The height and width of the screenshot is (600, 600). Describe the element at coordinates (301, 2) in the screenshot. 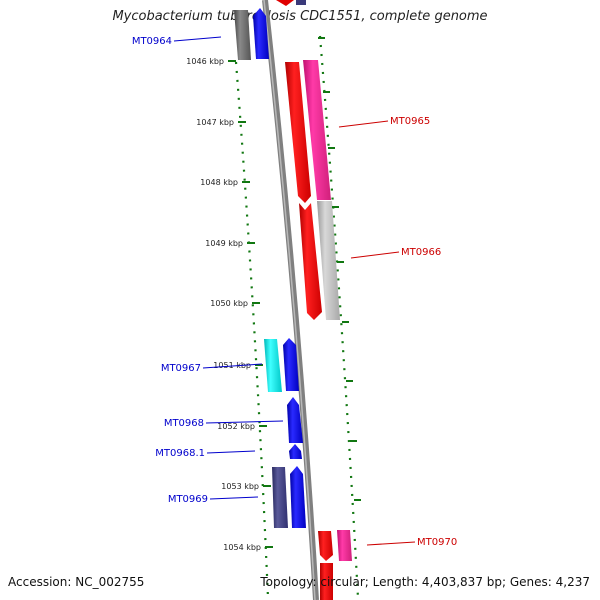

I see `gene-top-partial-navy` at that location.